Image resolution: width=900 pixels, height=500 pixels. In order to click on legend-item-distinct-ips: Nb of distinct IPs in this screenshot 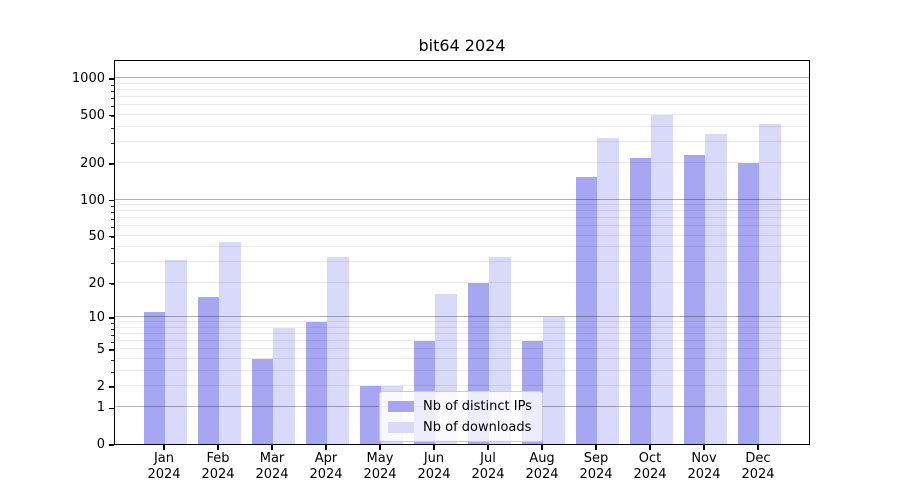, I will do `click(460, 406)`.